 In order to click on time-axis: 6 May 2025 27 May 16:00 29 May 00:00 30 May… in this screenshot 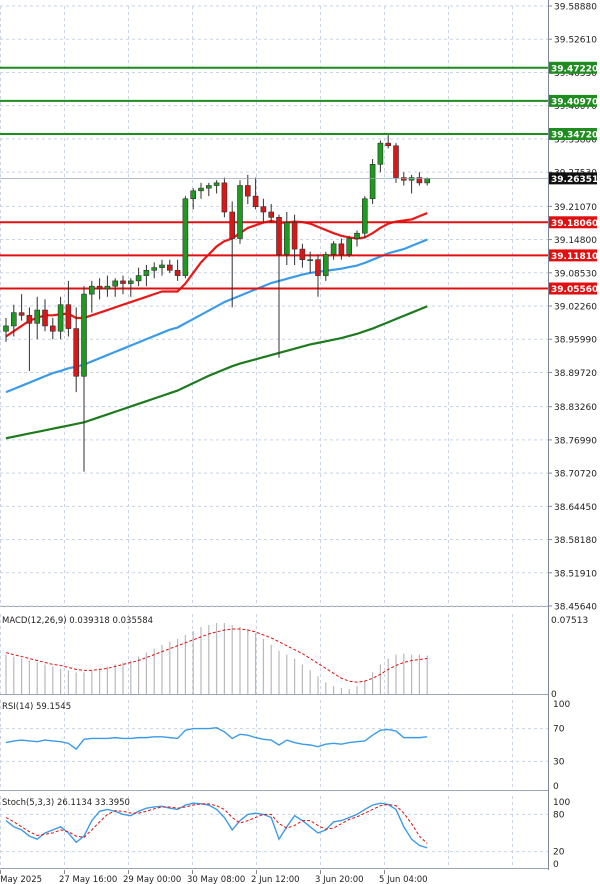, I will do `click(214, 877)`.